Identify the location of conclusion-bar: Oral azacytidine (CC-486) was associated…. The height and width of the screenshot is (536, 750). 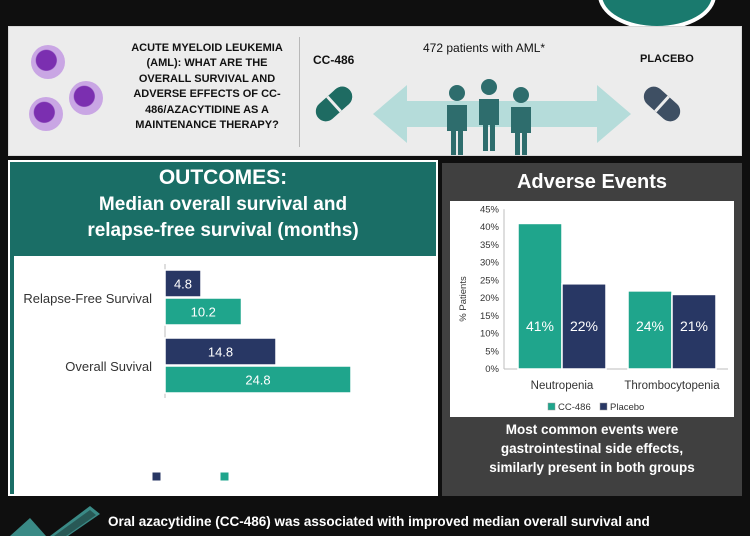
(375, 518).